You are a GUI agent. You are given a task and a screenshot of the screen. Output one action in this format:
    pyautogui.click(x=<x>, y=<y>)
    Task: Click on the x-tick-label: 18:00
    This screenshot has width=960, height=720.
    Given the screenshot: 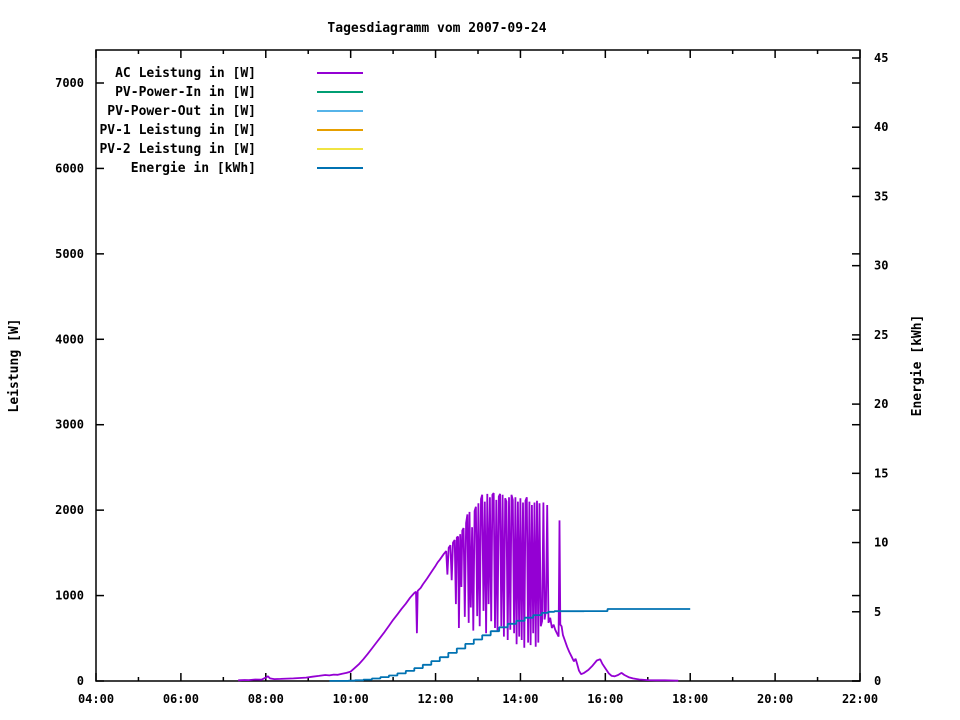 What is the action you would take?
    pyautogui.click(x=690, y=699)
    